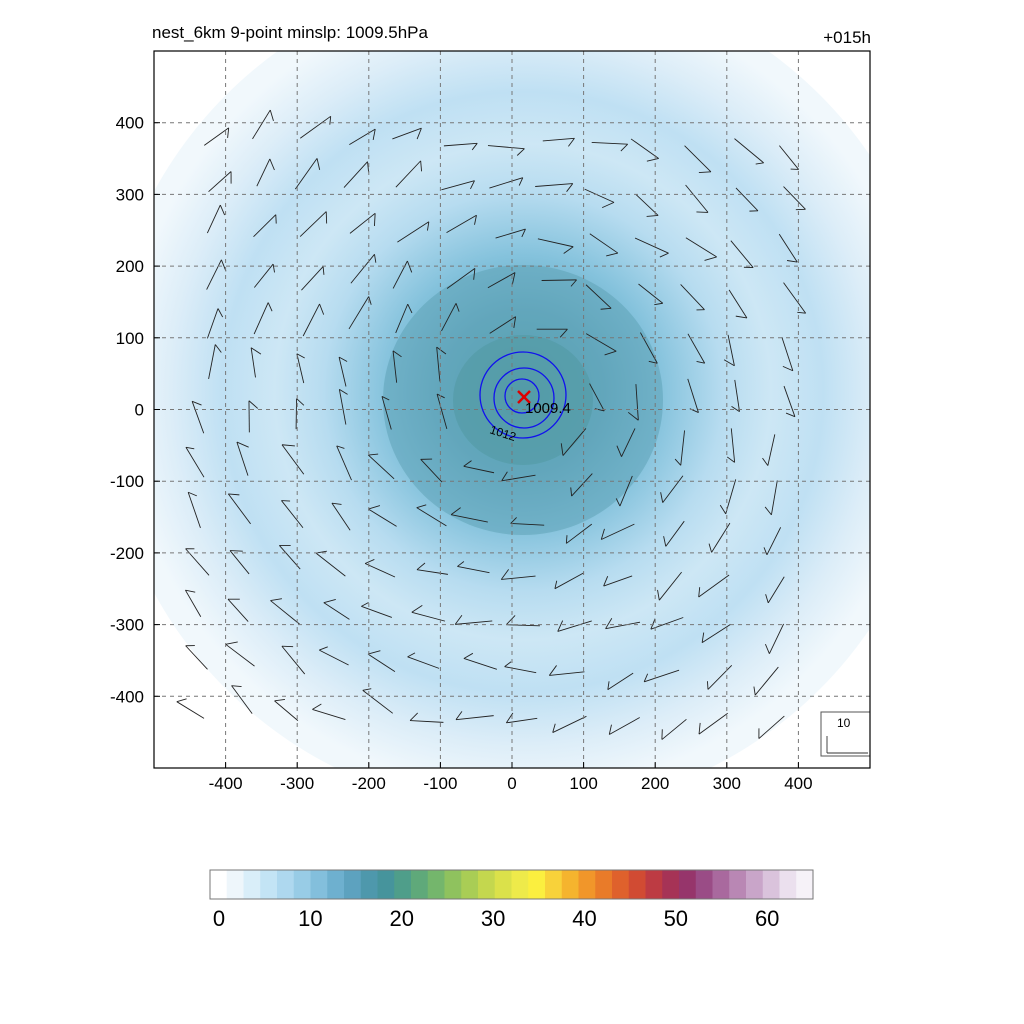 Image resolution: width=1024 pixels, height=1024 pixels. I want to click on min-pressure-label: 1009.4, so click(548, 408).